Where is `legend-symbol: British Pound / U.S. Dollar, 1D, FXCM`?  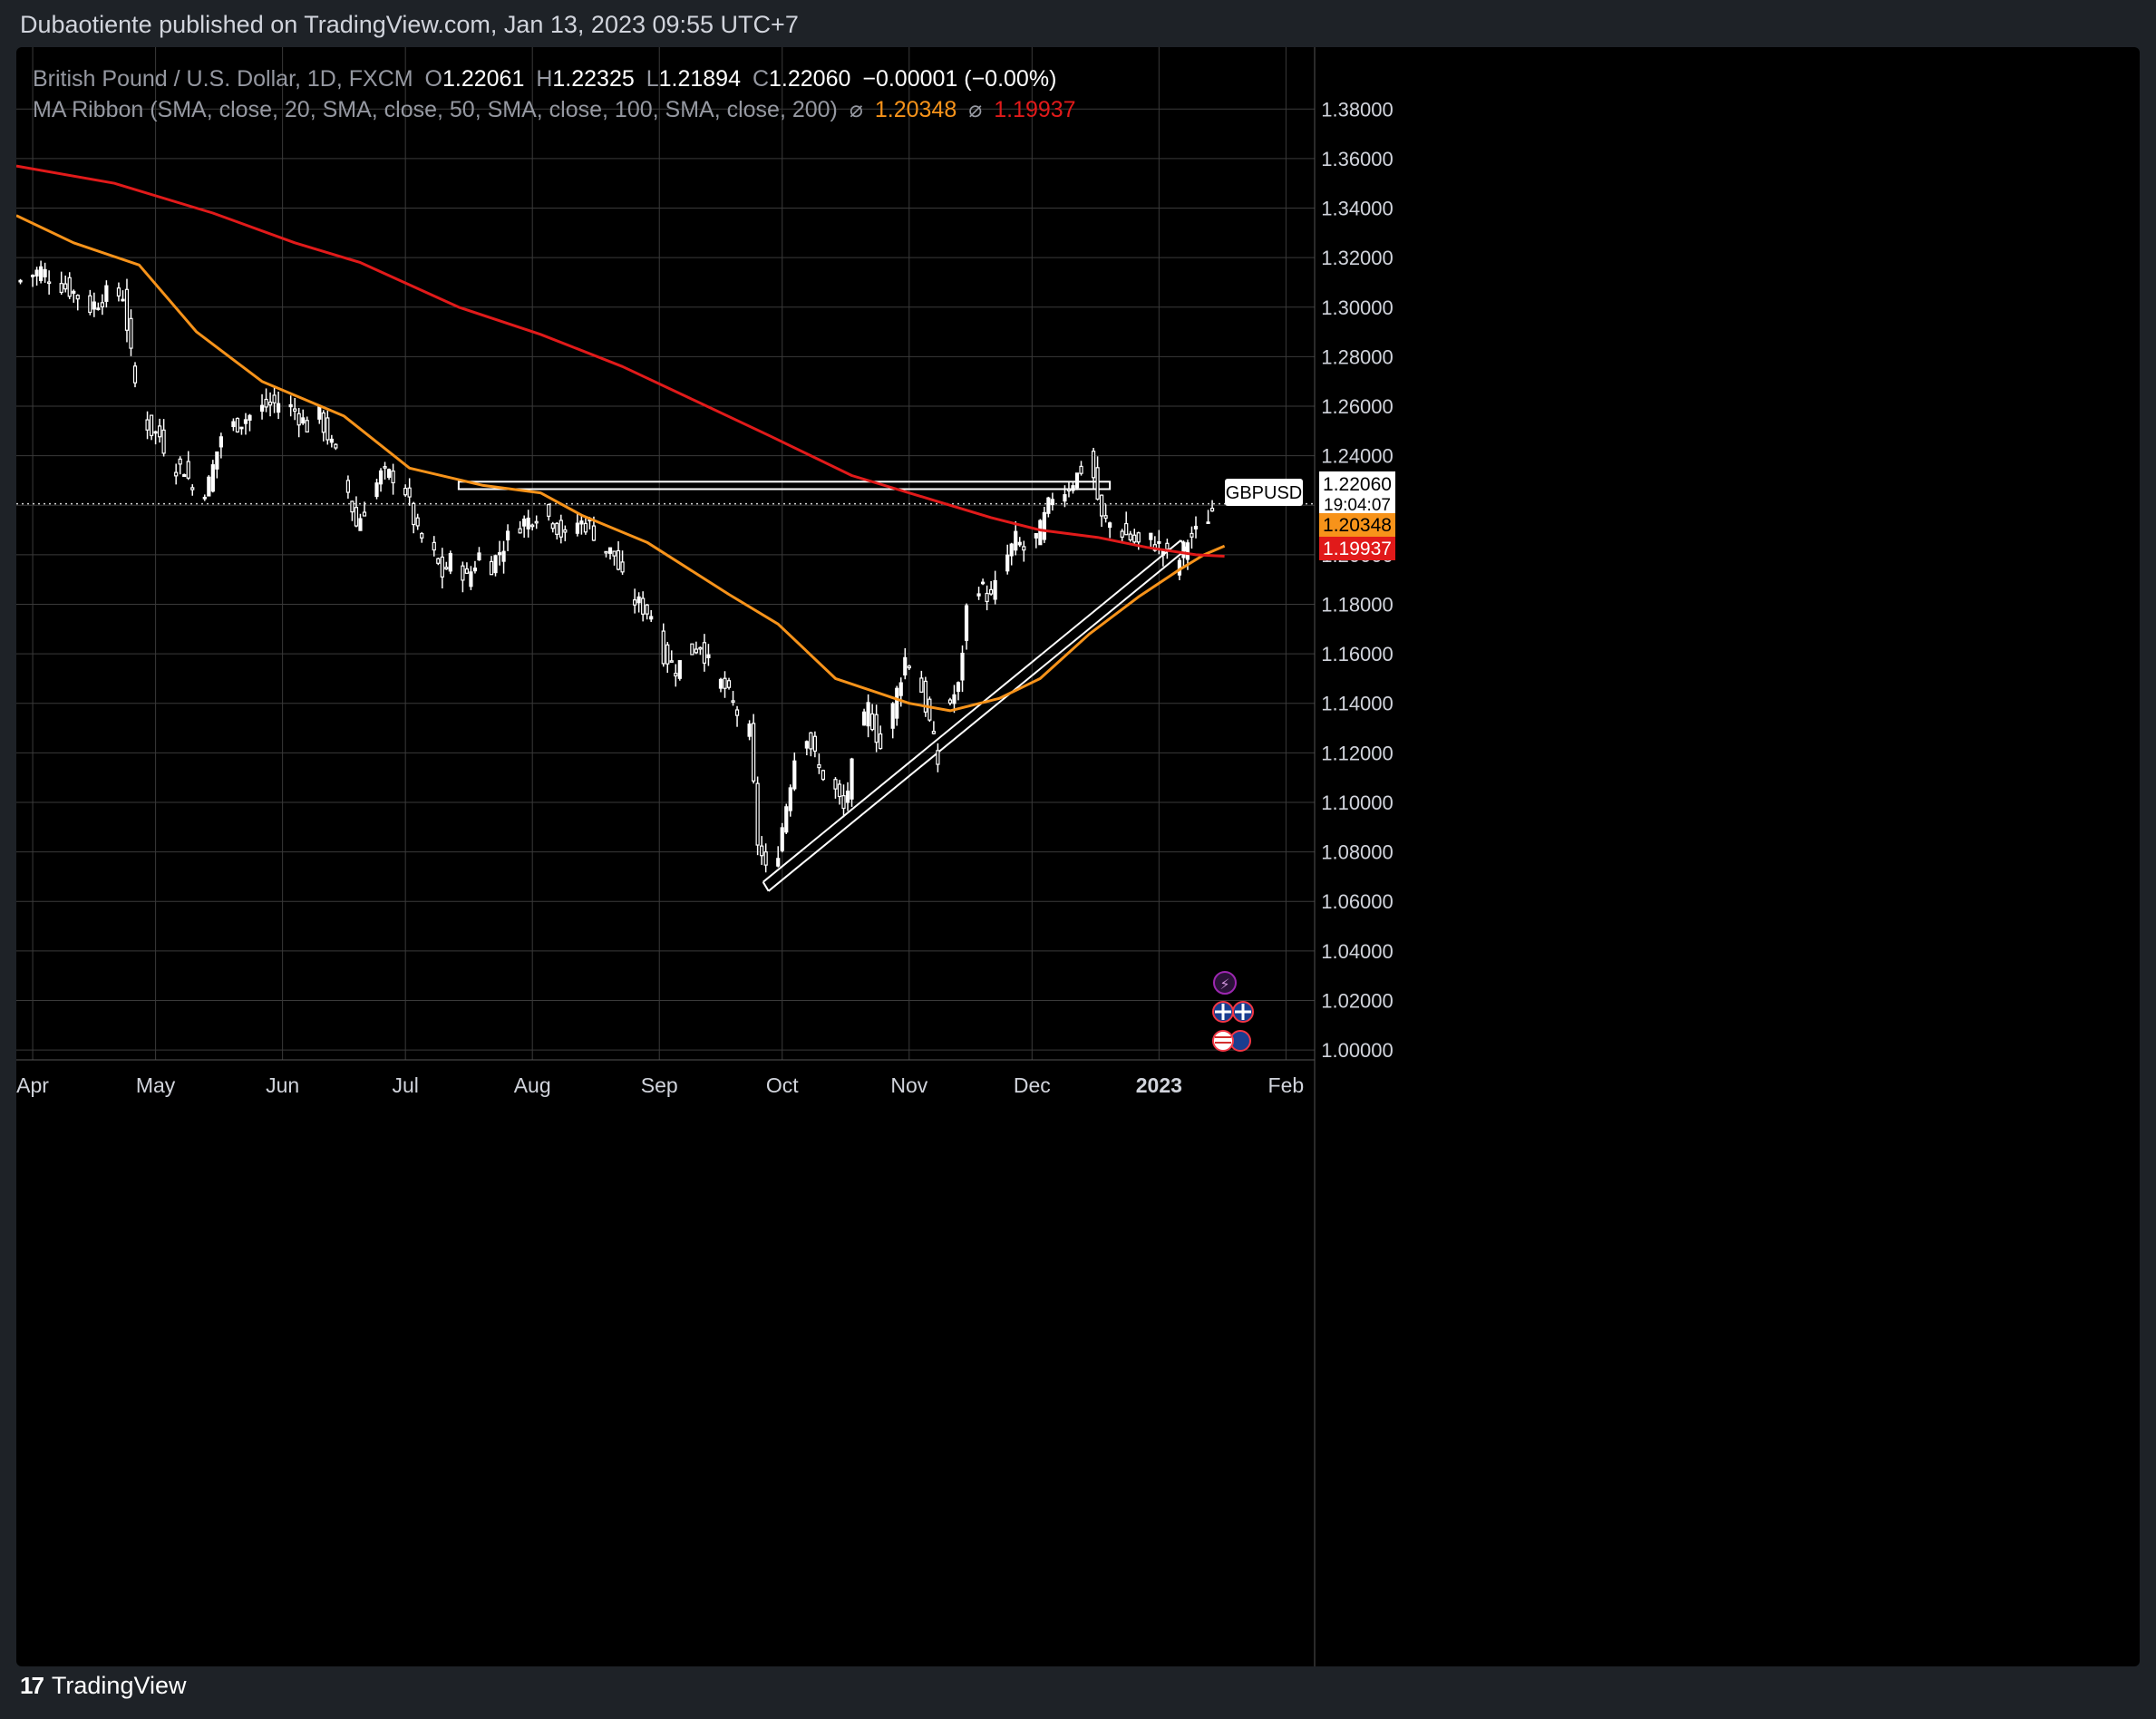
legend-symbol: British Pound / U.S. Dollar, 1D, FXCM is located at coordinates (223, 79).